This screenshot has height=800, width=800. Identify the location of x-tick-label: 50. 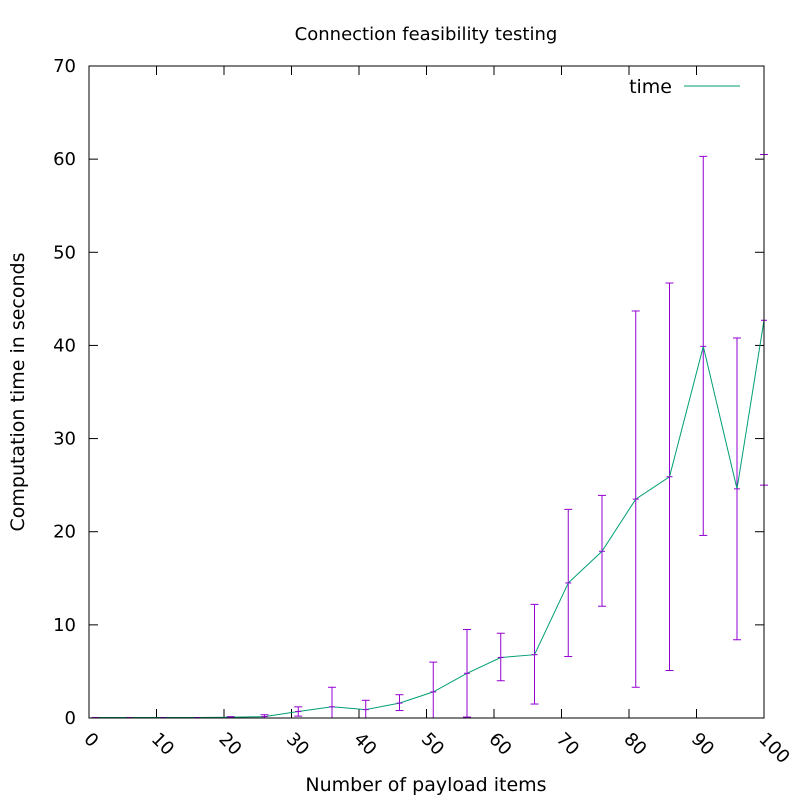
(432, 744).